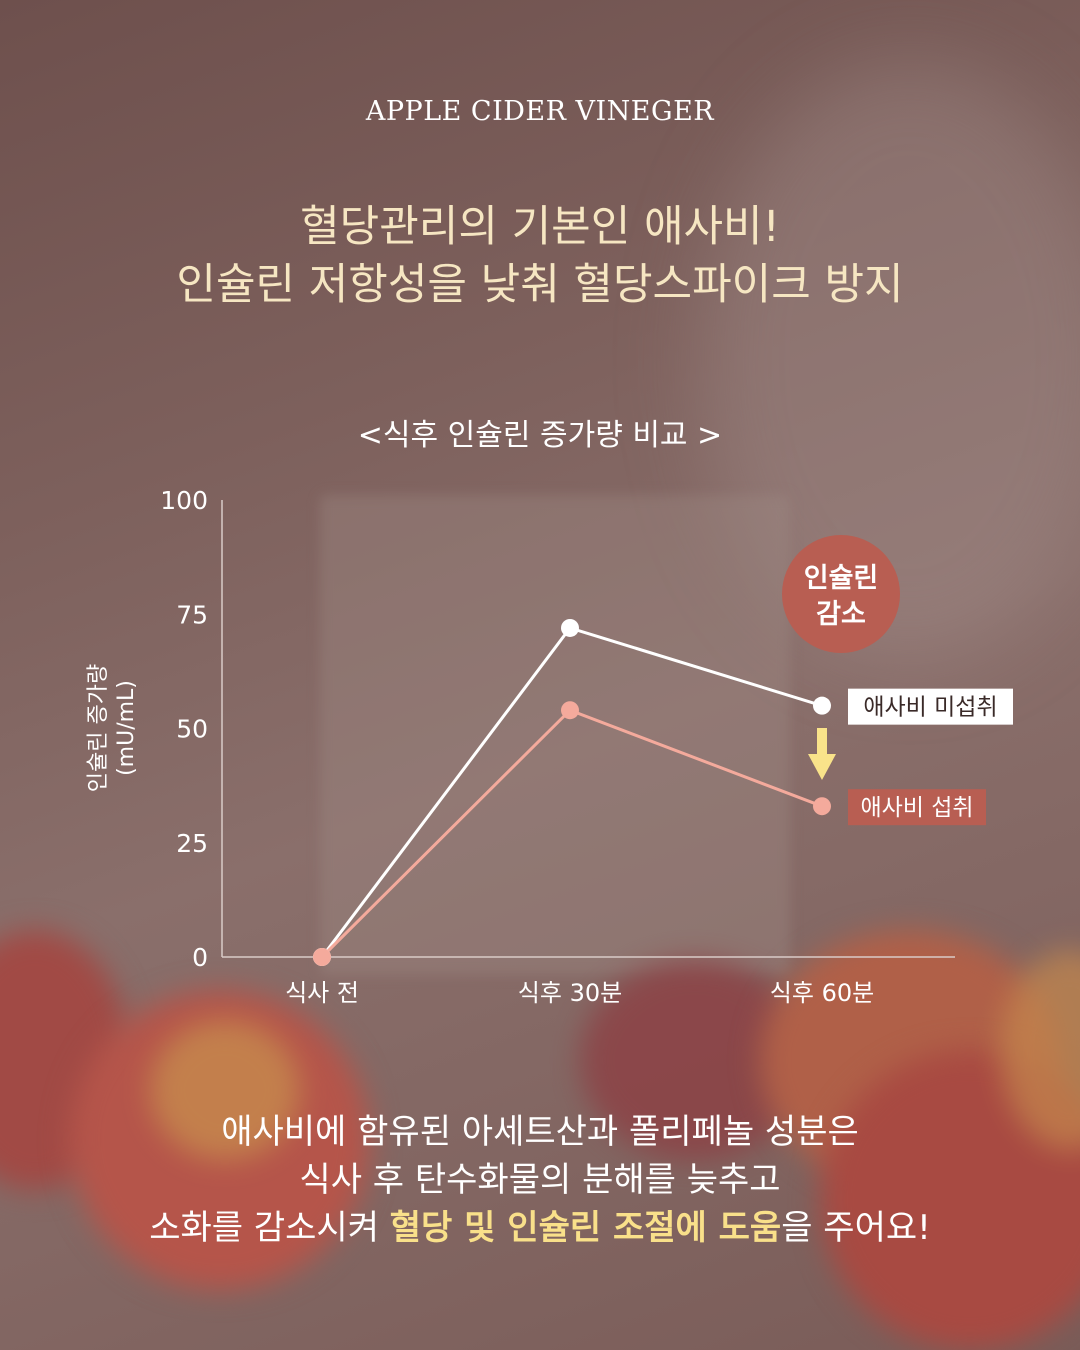 This screenshot has width=1080, height=1350. What do you see at coordinates (822, 993) in the screenshot?
I see `x-tick-label: 식후 60분` at bounding box center [822, 993].